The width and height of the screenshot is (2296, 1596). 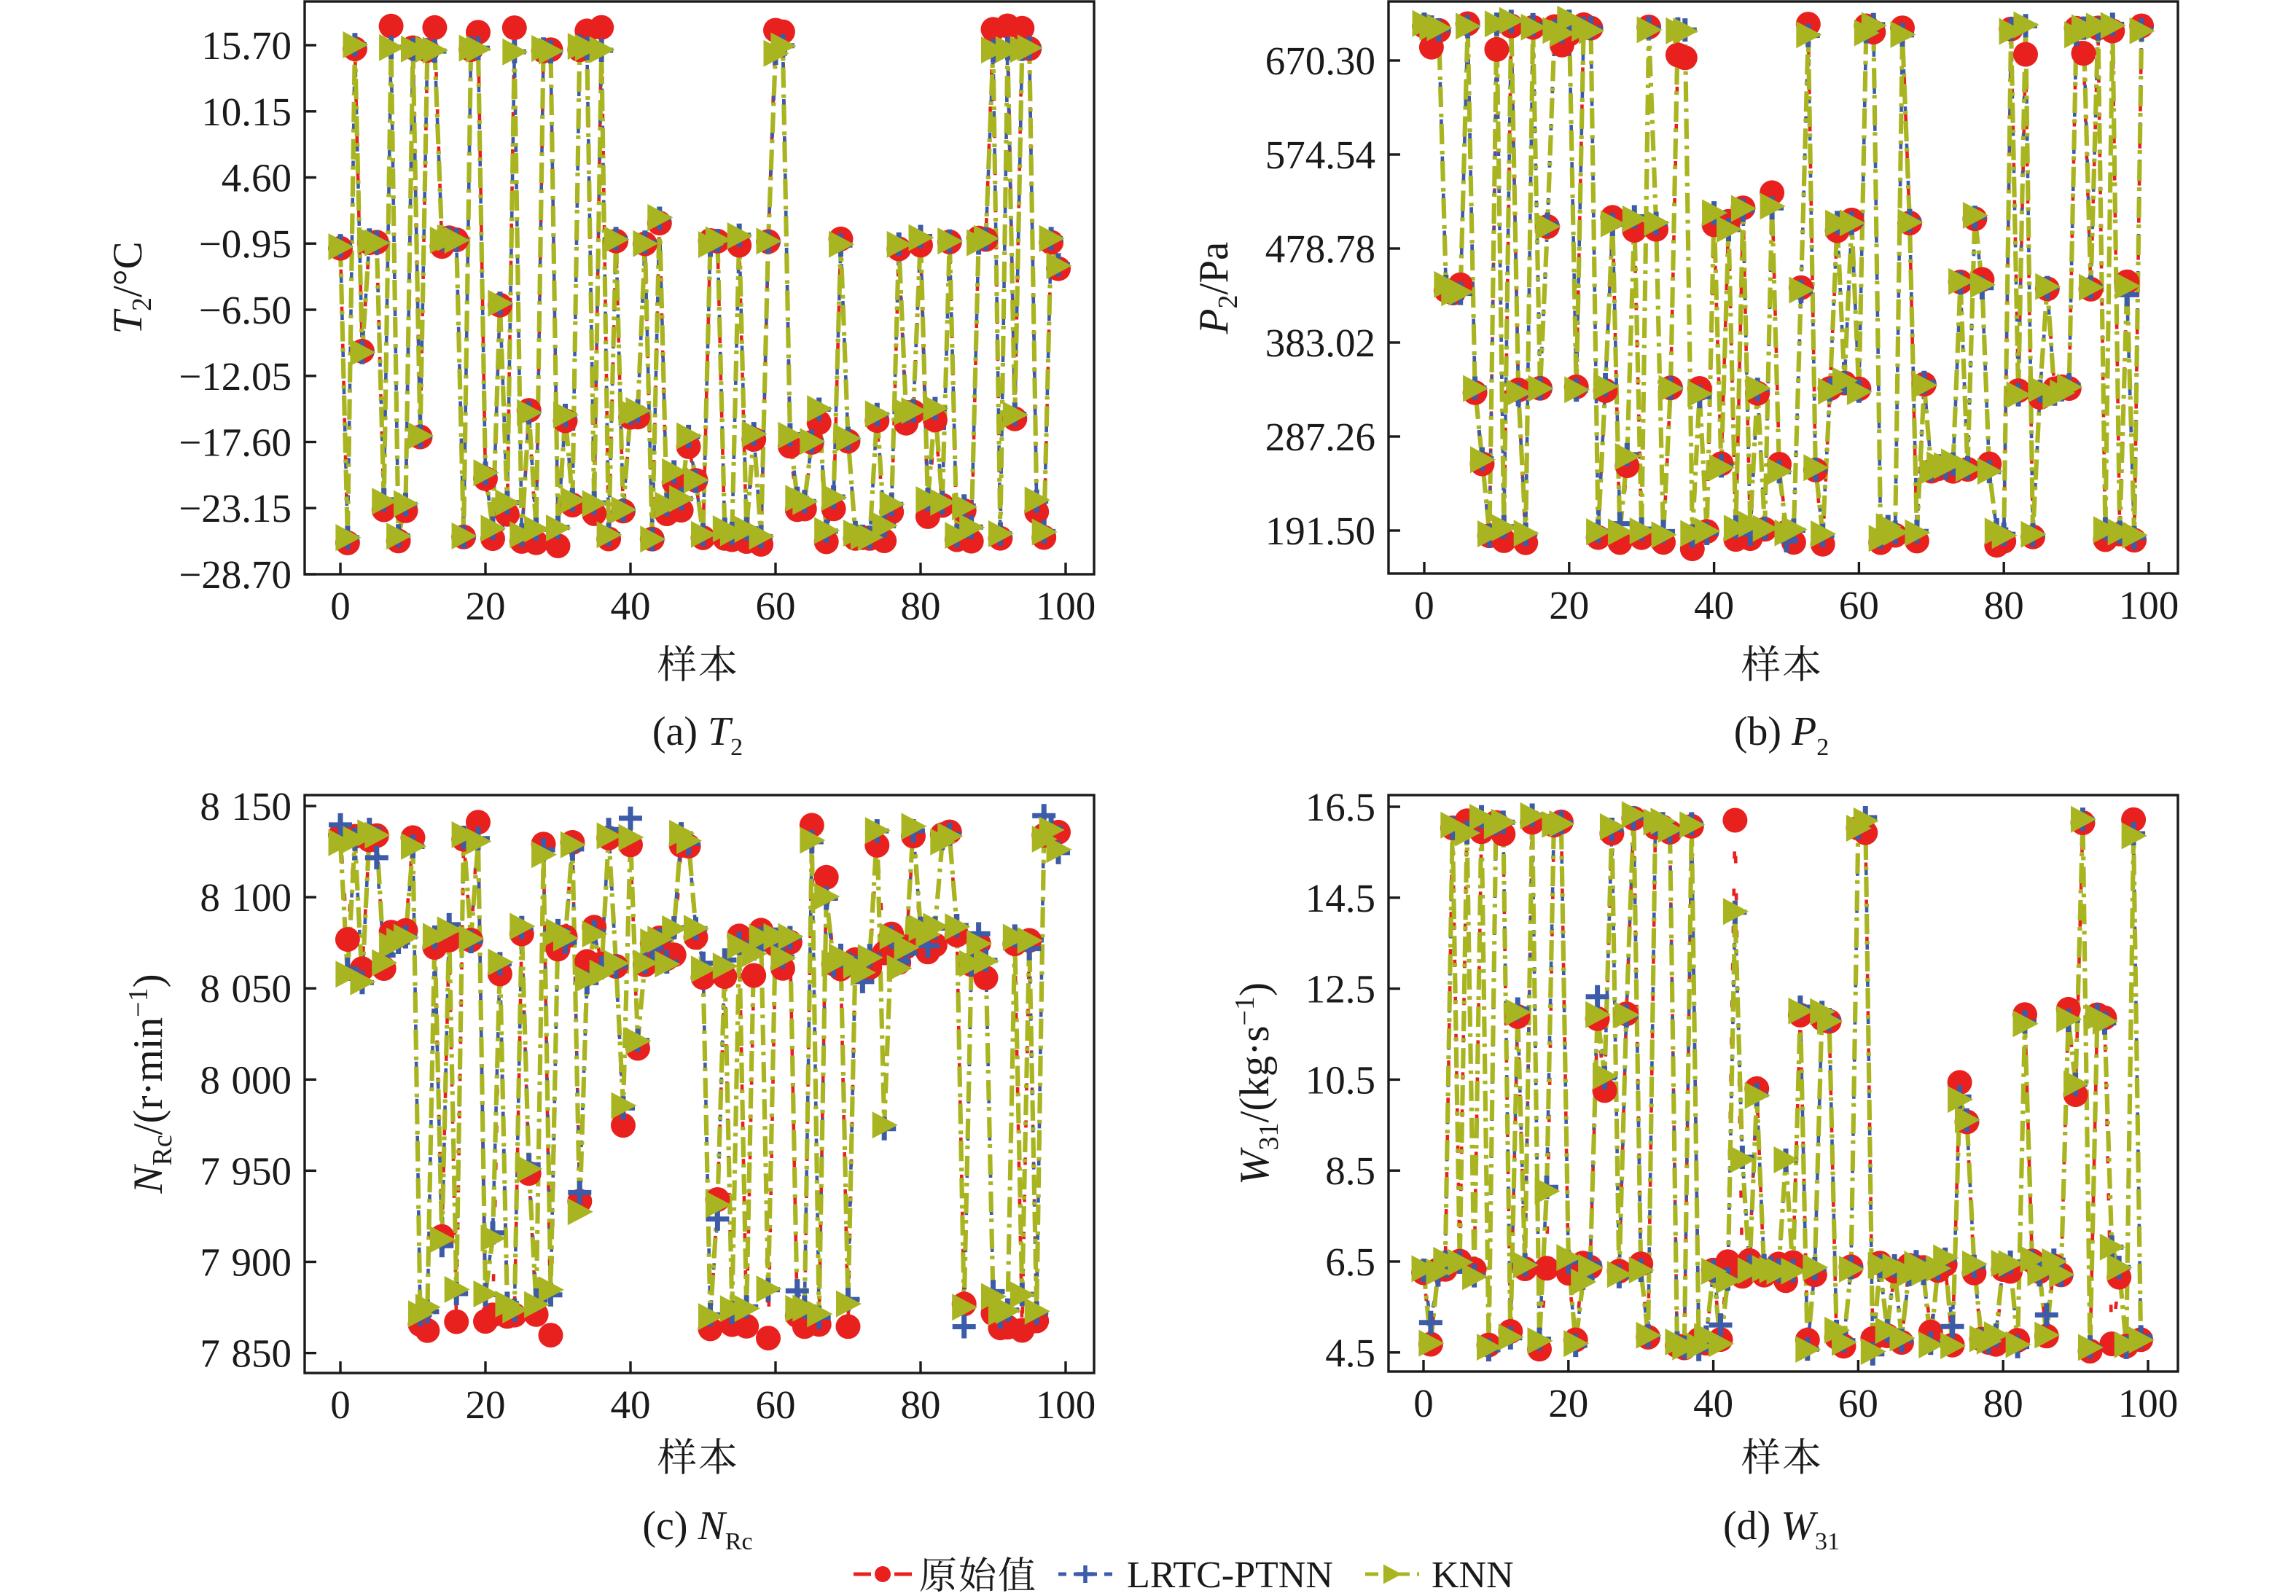 I want to click on svg-text: 16.5, so click(x=1340, y=807).